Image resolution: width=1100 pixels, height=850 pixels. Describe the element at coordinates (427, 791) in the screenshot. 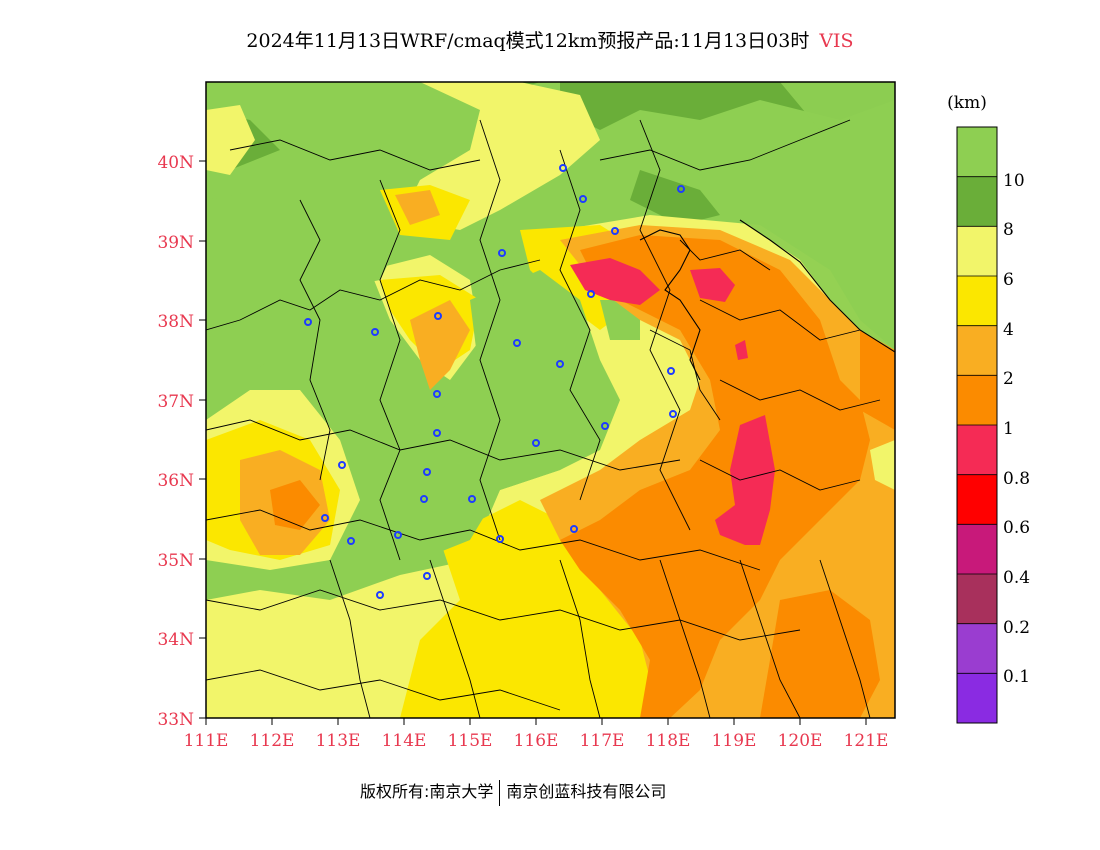

I see `copyright-text: 版权所有:南京大学` at that location.